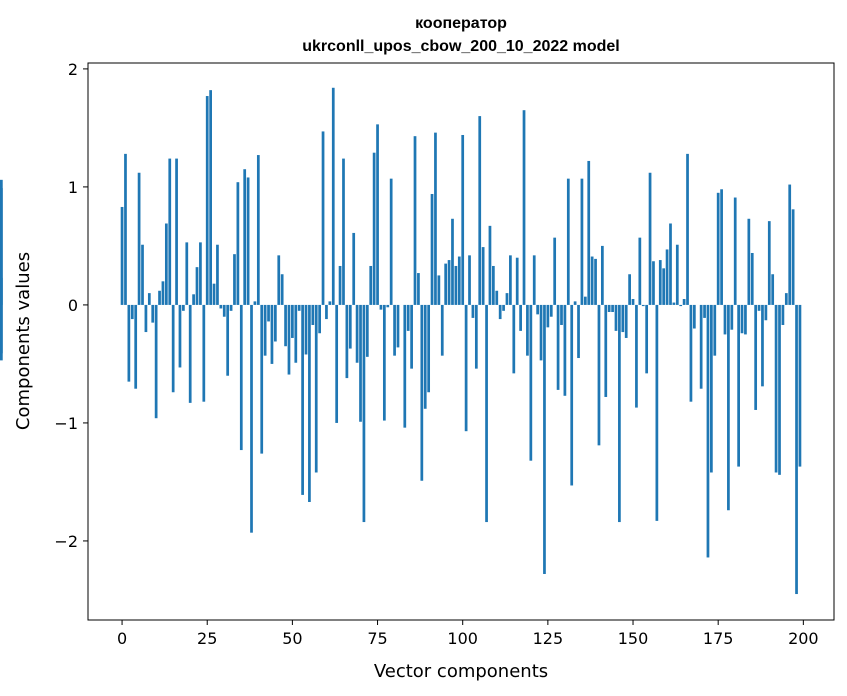 The height and width of the screenshot is (696, 847). I want to click on y-axis-ticks: −2 −1 0 1 2, so click(71, 305).